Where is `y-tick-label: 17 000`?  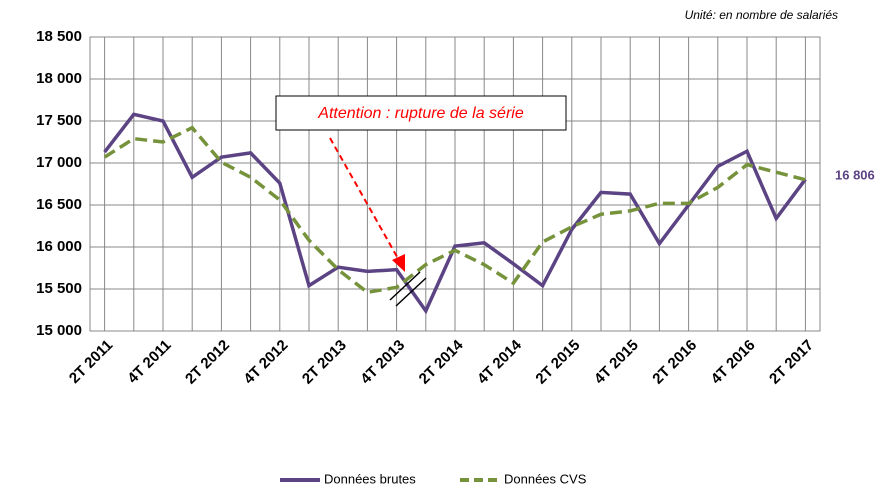
y-tick-label: 17 000 is located at coordinates (59, 162).